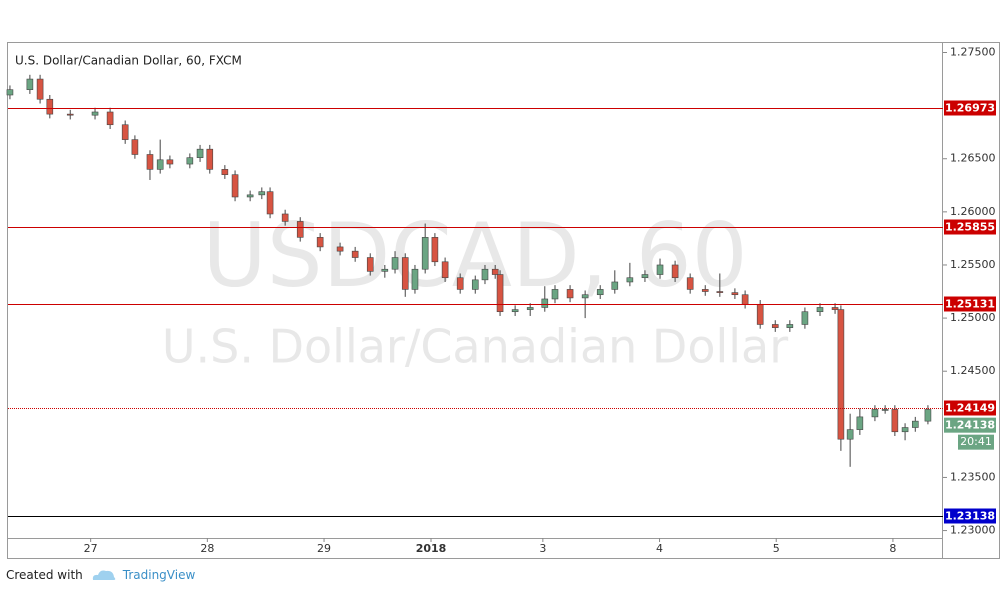 The height and width of the screenshot is (595, 1002). I want to click on last-time-label: 20:41, so click(976, 441).